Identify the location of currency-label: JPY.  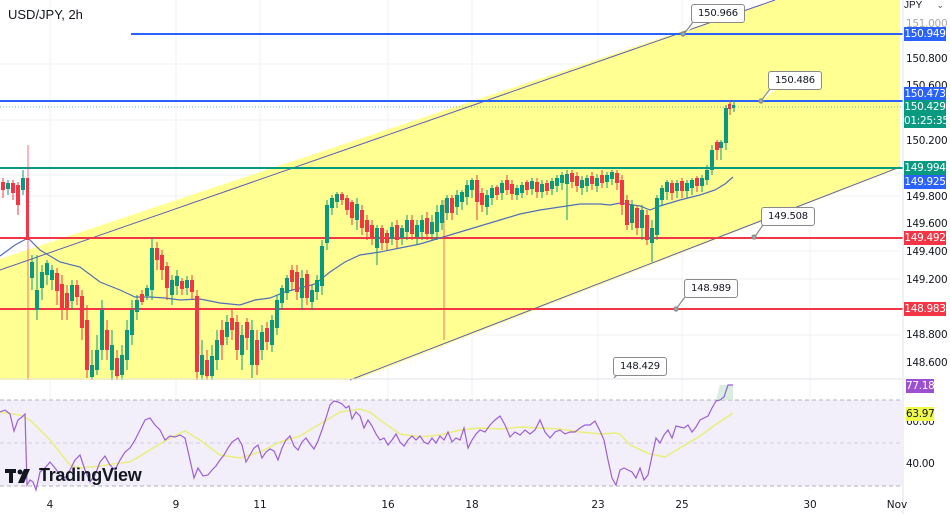
(913, 5).